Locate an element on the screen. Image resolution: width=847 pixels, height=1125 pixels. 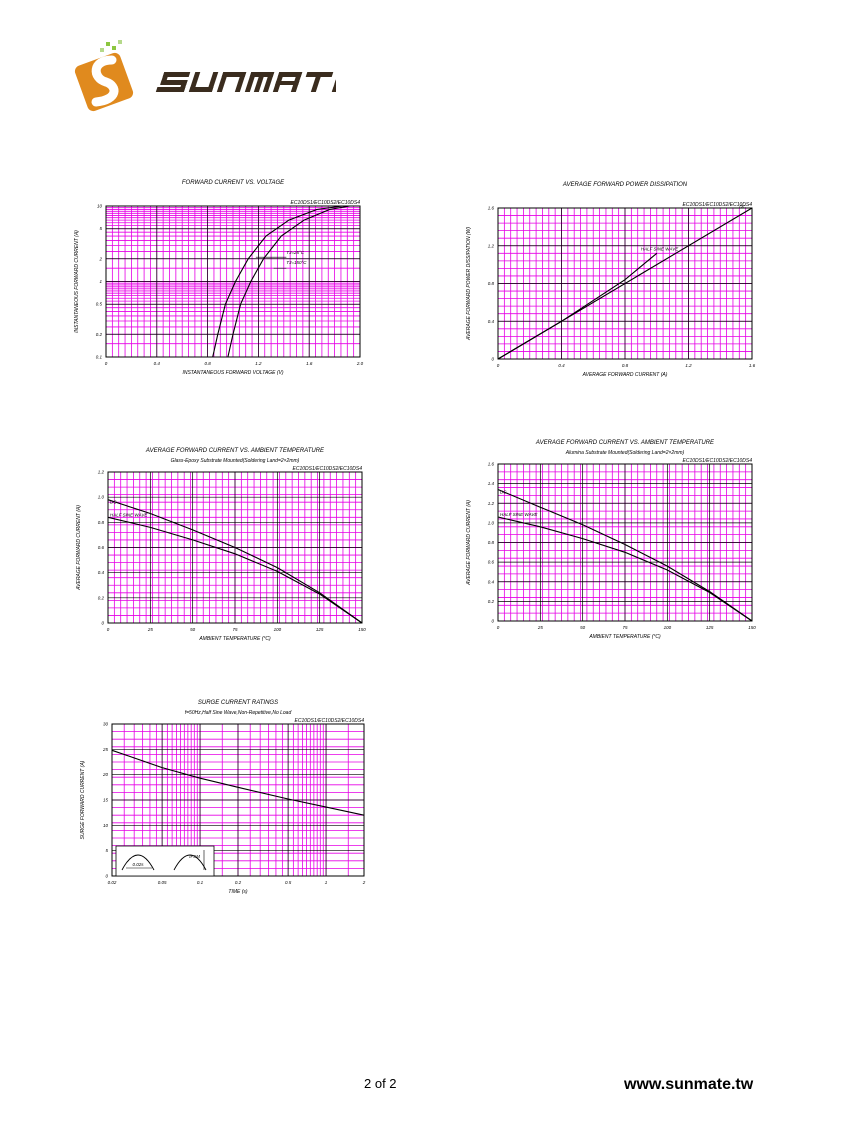
annotation-period: 0.02s is located at coordinates (138, 864).